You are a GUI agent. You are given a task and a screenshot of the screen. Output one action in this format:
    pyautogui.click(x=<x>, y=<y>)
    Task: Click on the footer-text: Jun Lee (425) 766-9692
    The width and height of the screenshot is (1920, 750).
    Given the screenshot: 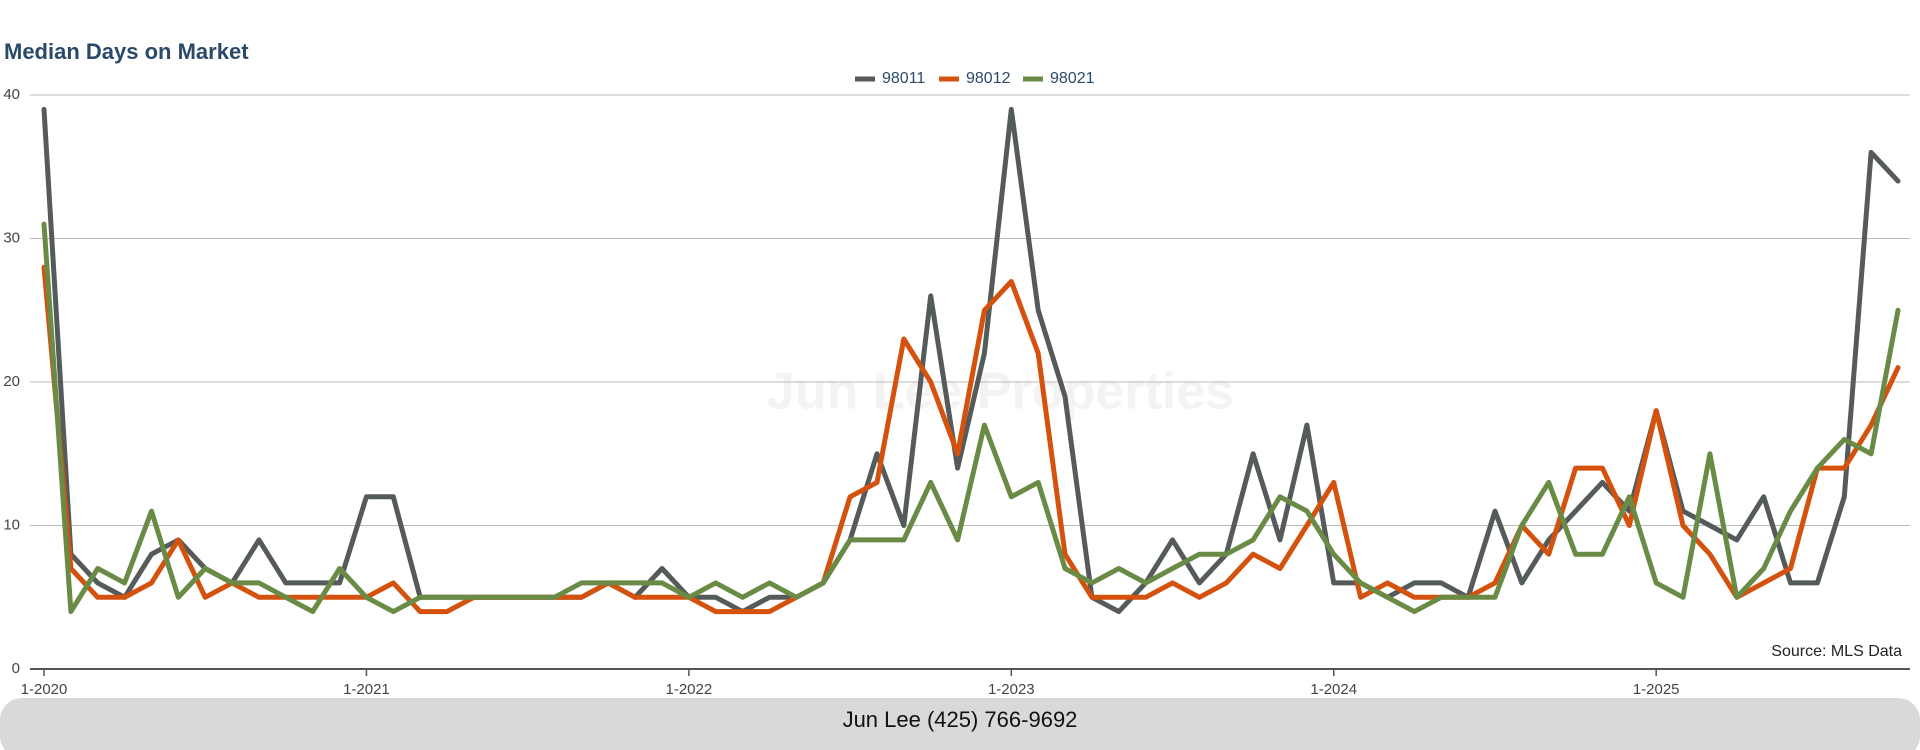 What is the action you would take?
    pyautogui.click(x=960, y=719)
    